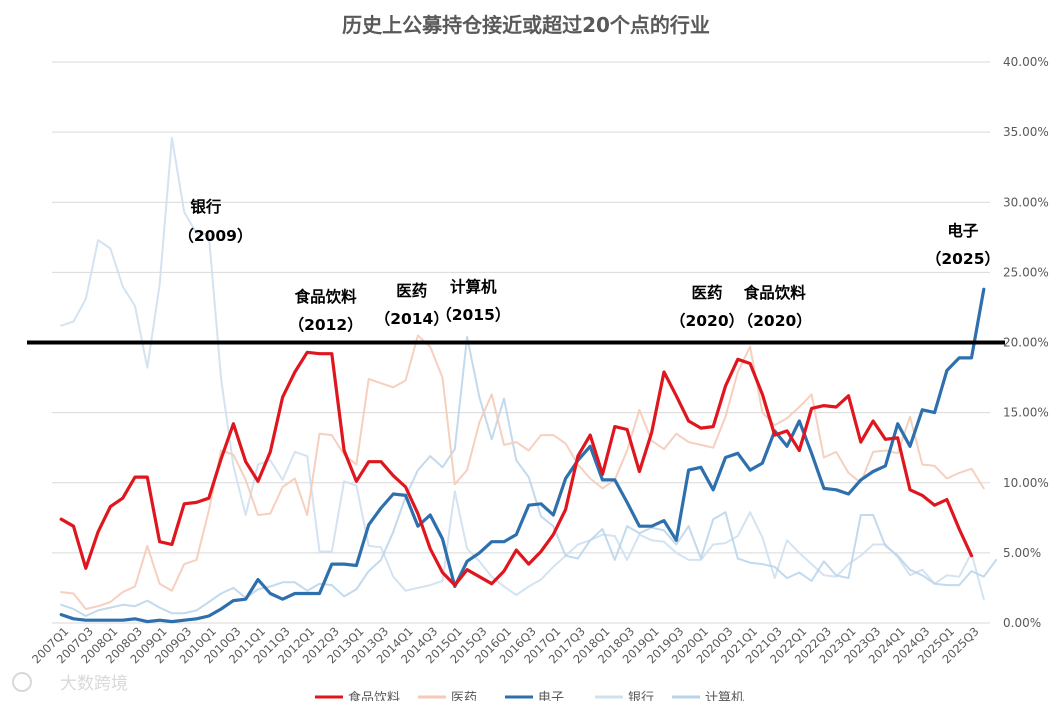  I want to click on y-tick-label: 35.00%, so click(1026, 132).